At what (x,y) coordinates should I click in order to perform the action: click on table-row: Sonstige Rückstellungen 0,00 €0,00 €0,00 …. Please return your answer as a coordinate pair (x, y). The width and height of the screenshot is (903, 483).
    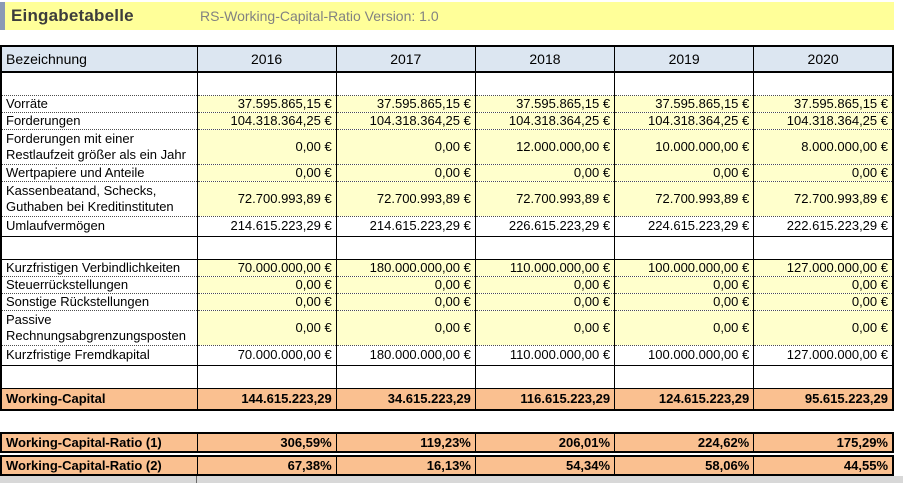
    Looking at the image, I should click on (447, 302).